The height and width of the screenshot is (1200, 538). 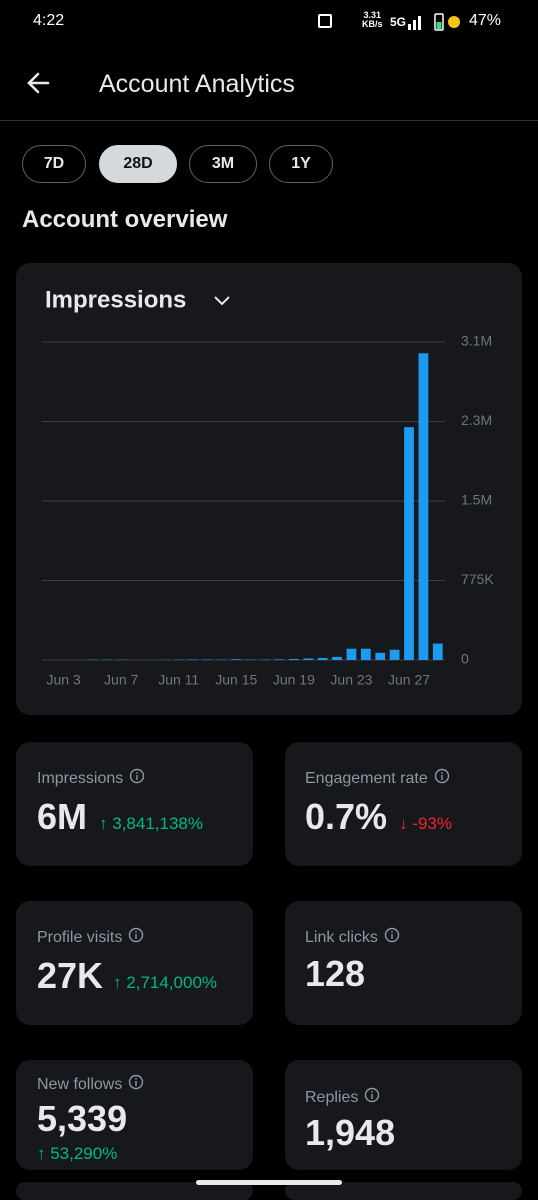 What do you see at coordinates (372, 15) in the screenshot?
I see `speed-value: 3.31` at bounding box center [372, 15].